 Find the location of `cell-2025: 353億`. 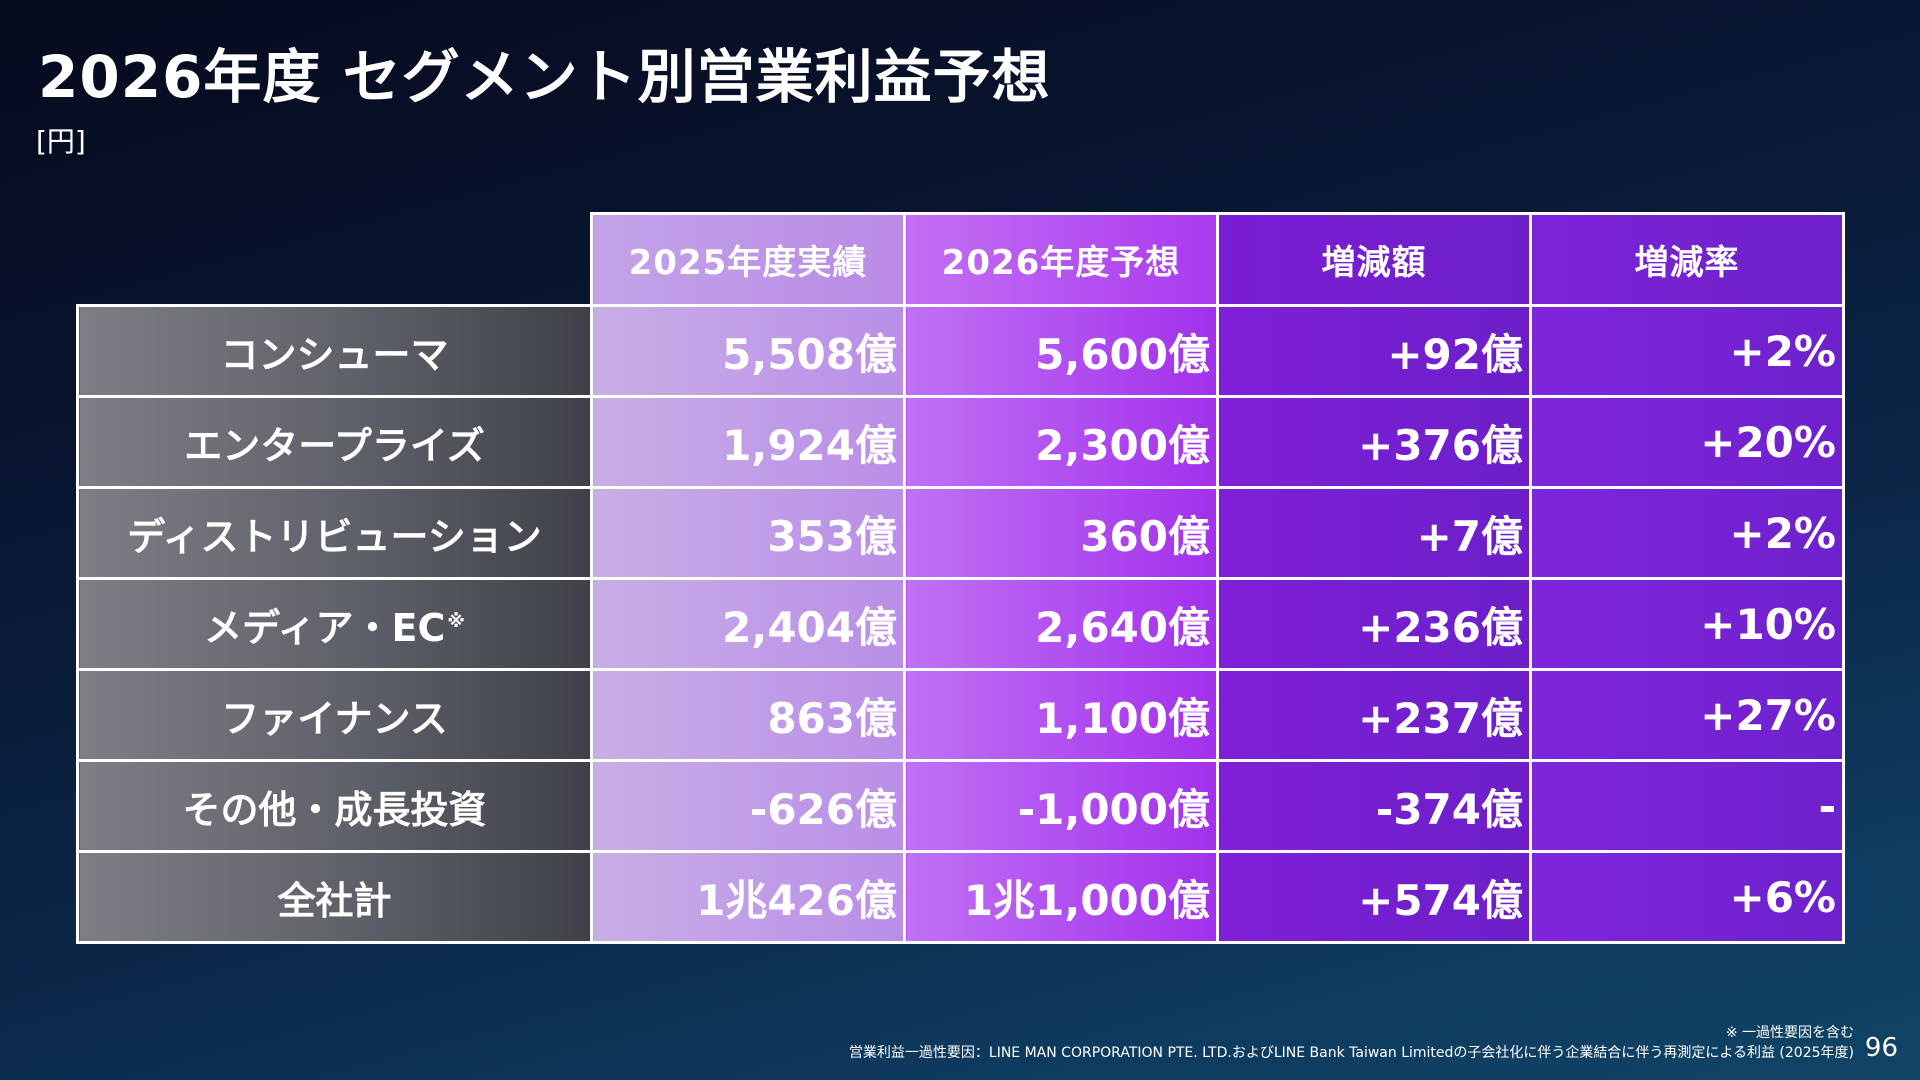

cell-2025: 353億 is located at coordinates (748, 533).